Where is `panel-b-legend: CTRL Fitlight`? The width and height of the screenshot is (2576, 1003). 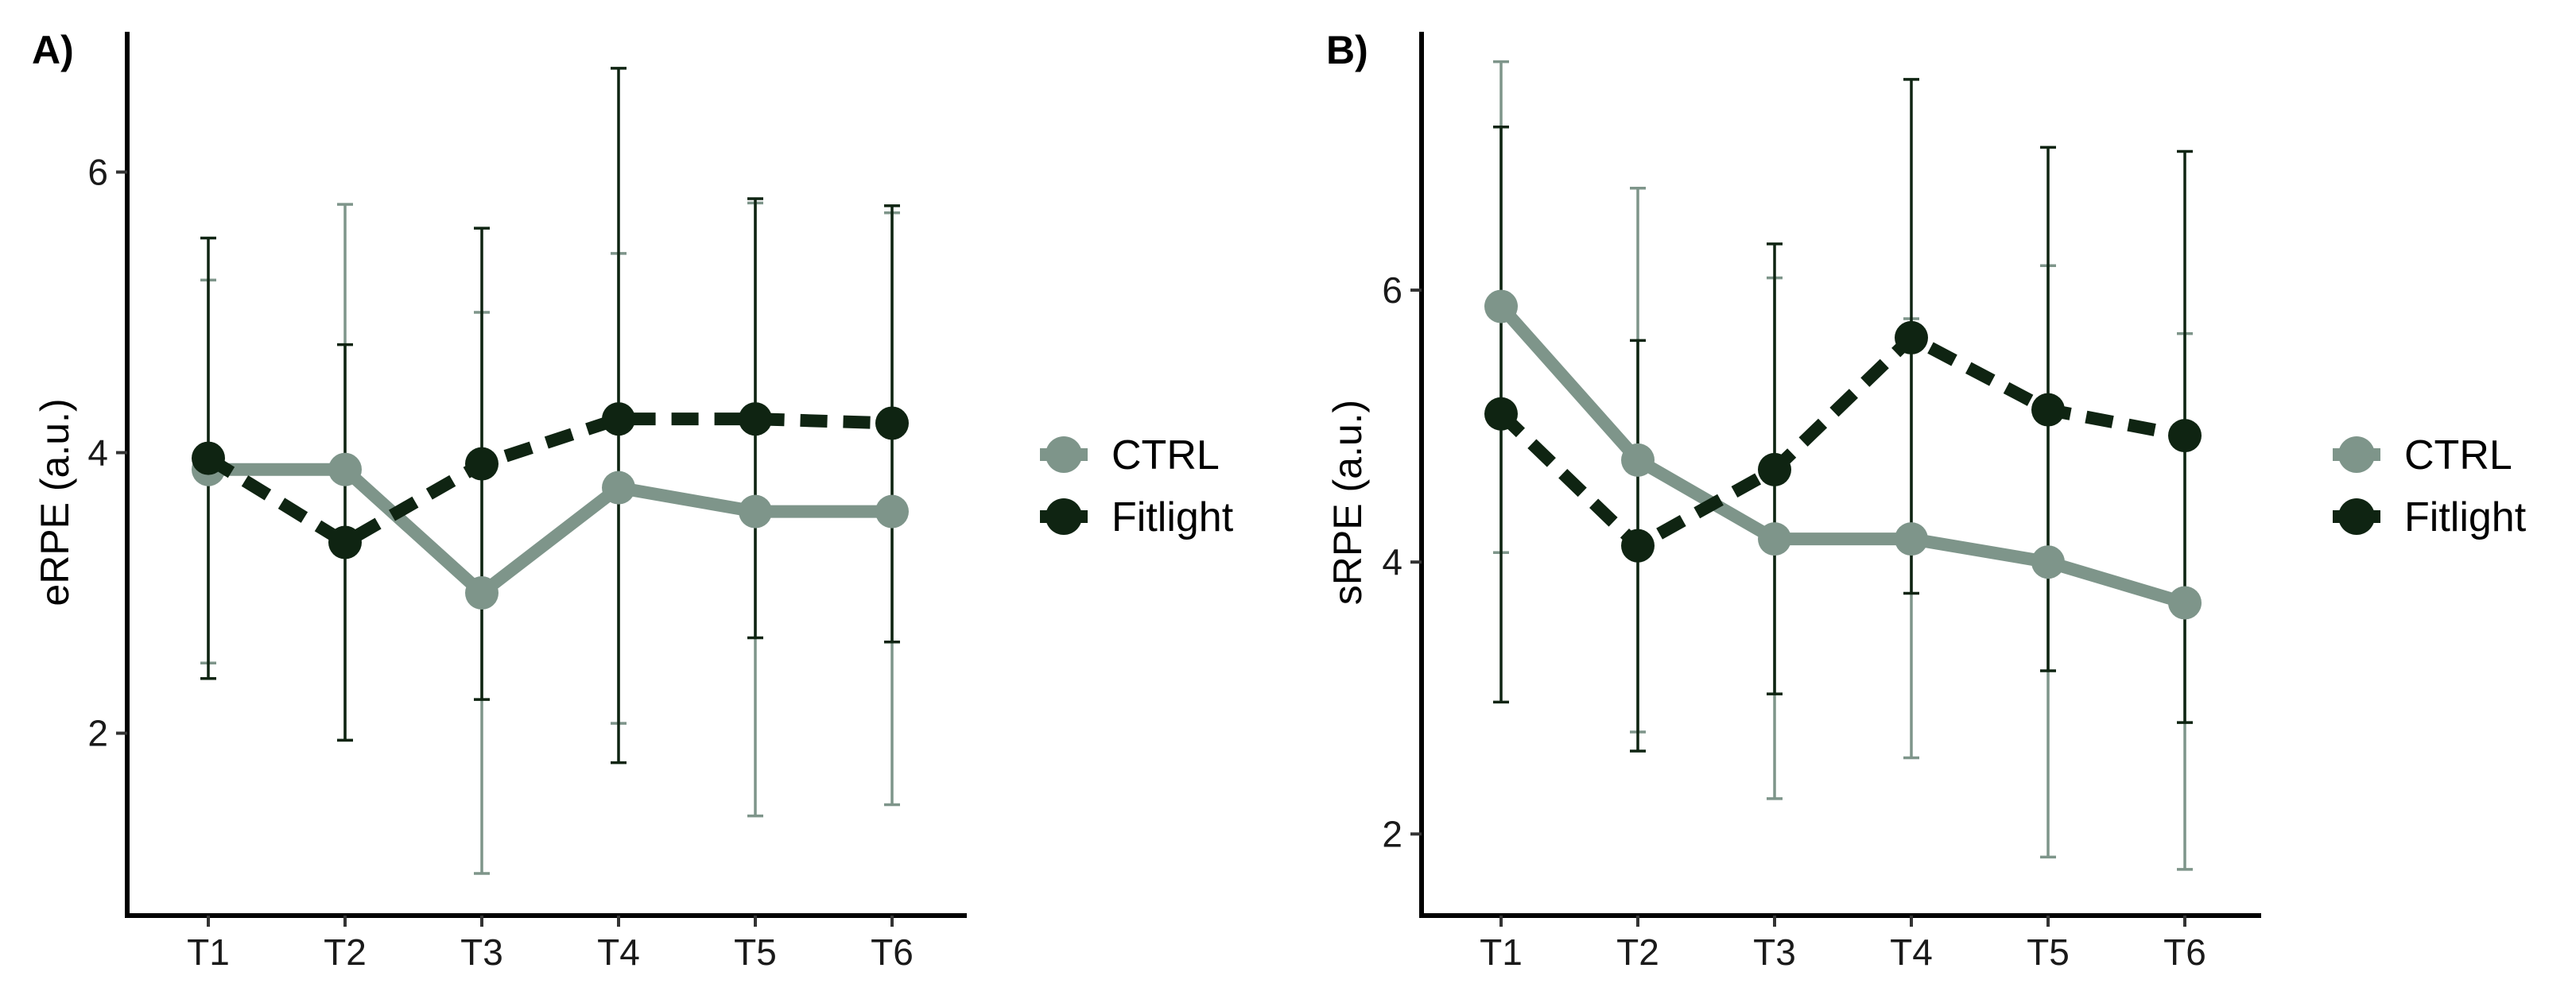
panel-b-legend: CTRL Fitlight is located at coordinates (2430, 486).